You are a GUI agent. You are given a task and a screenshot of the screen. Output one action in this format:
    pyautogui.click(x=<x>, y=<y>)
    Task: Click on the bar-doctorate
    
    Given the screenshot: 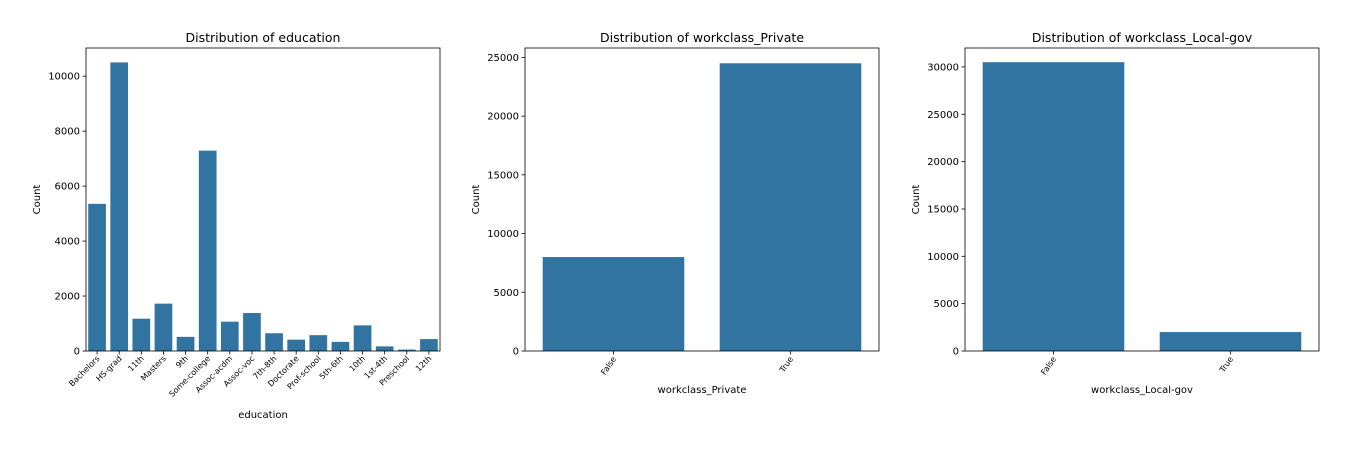 What is the action you would take?
    pyautogui.click(x=296, y=345)
    